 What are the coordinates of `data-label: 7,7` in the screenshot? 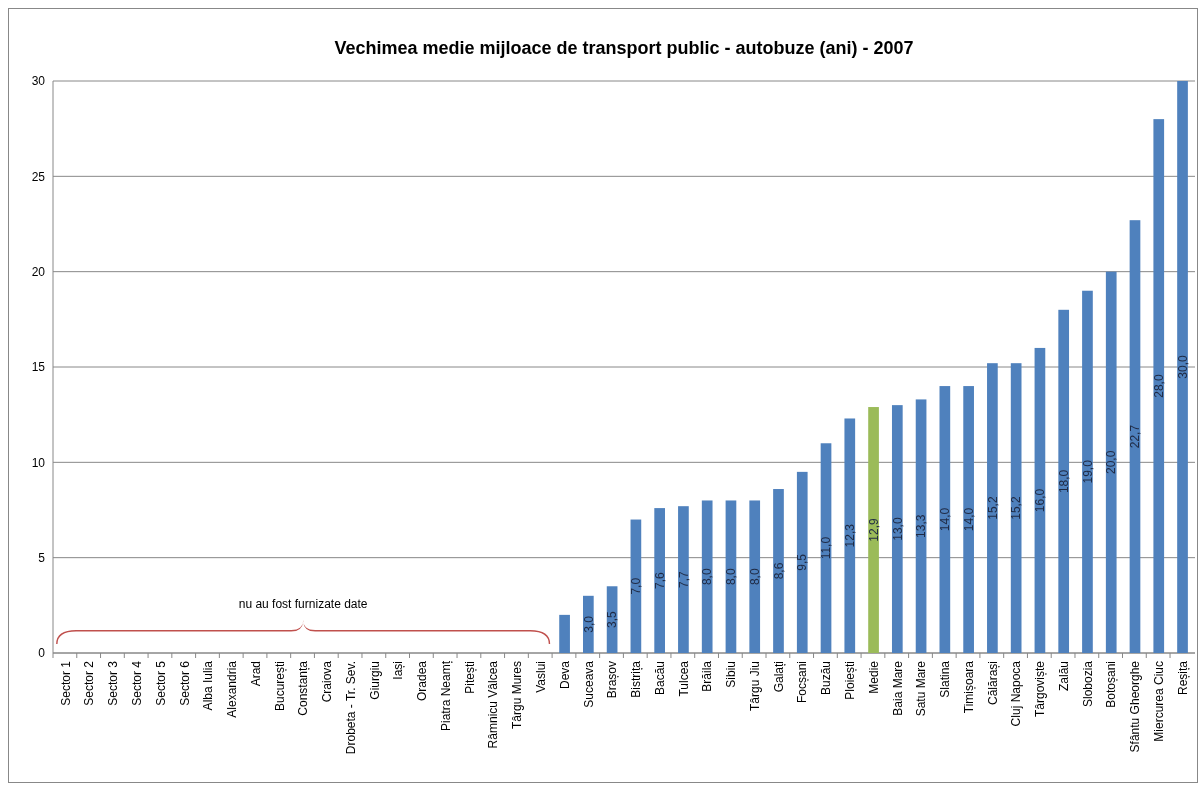 It's located at (683, 579).